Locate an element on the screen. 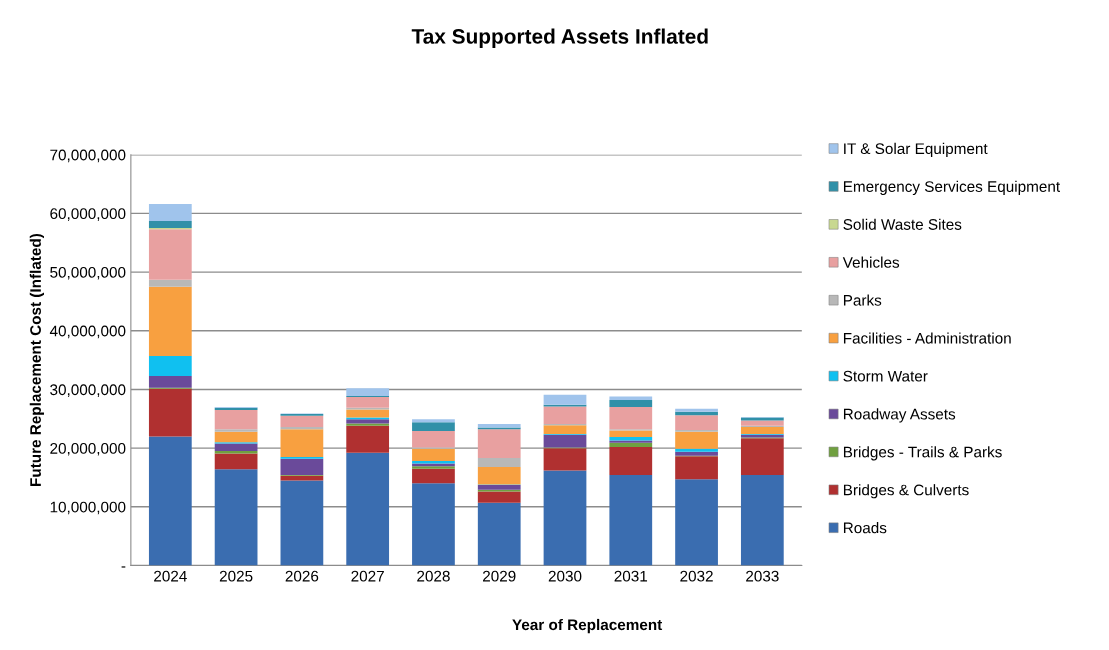  y-tick-label: 50,000,000 is located at coordinates (88, 273).